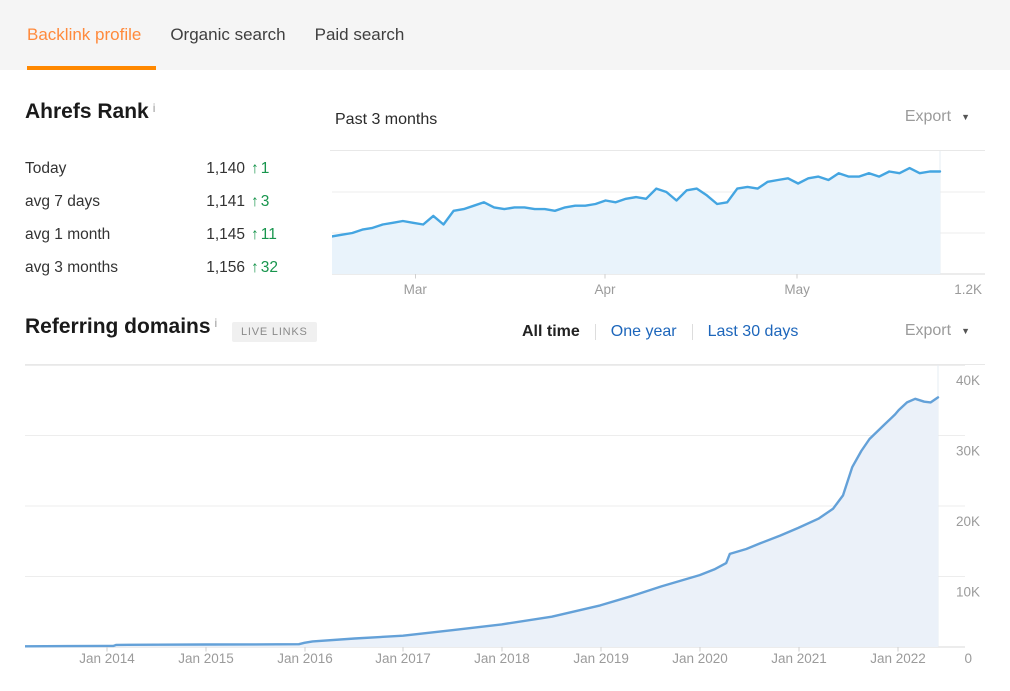 This screenshot has height=691, width=1010. I want to click on svg-text: Jan 2020, so click(700, 658).